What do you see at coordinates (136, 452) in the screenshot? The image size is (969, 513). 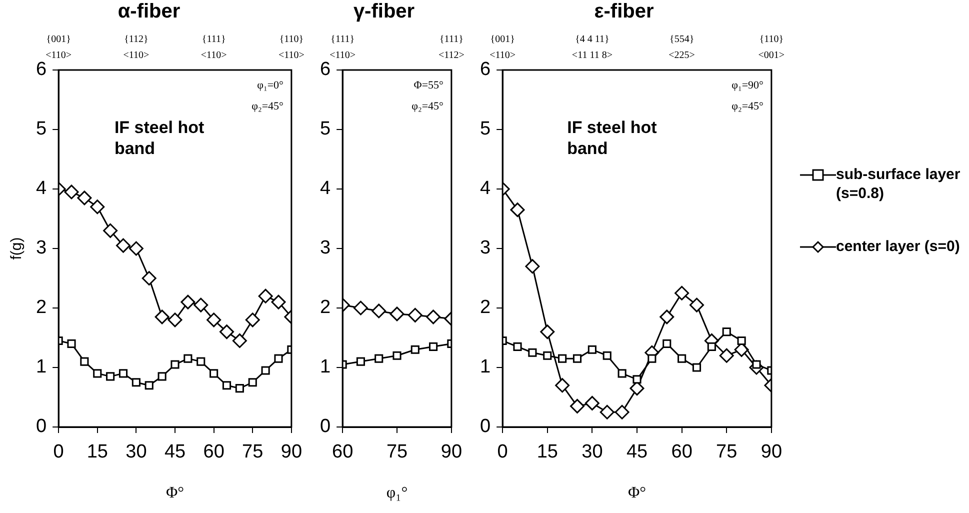 I see `x-tick-label: 30` at bounding box center [136, 452].